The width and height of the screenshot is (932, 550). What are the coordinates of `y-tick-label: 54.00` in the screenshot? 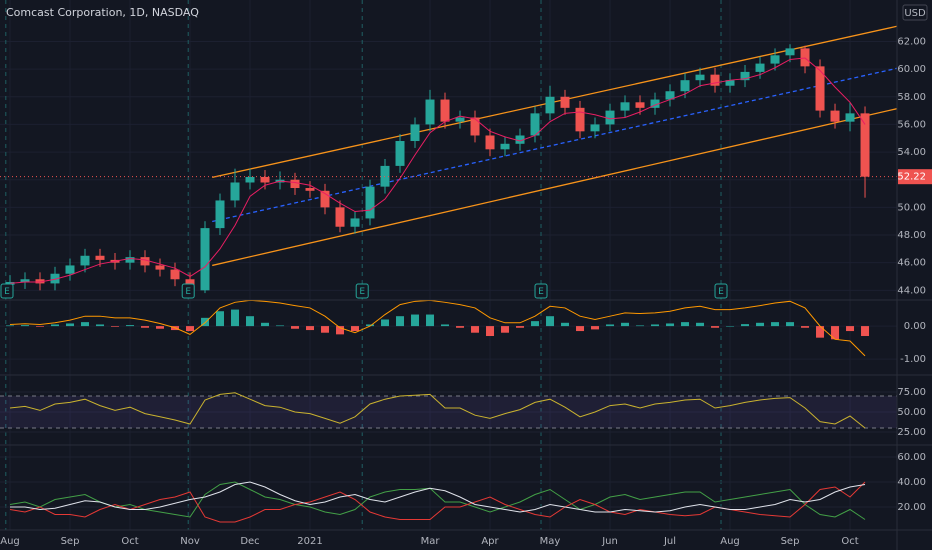 It's located at (911, 152).